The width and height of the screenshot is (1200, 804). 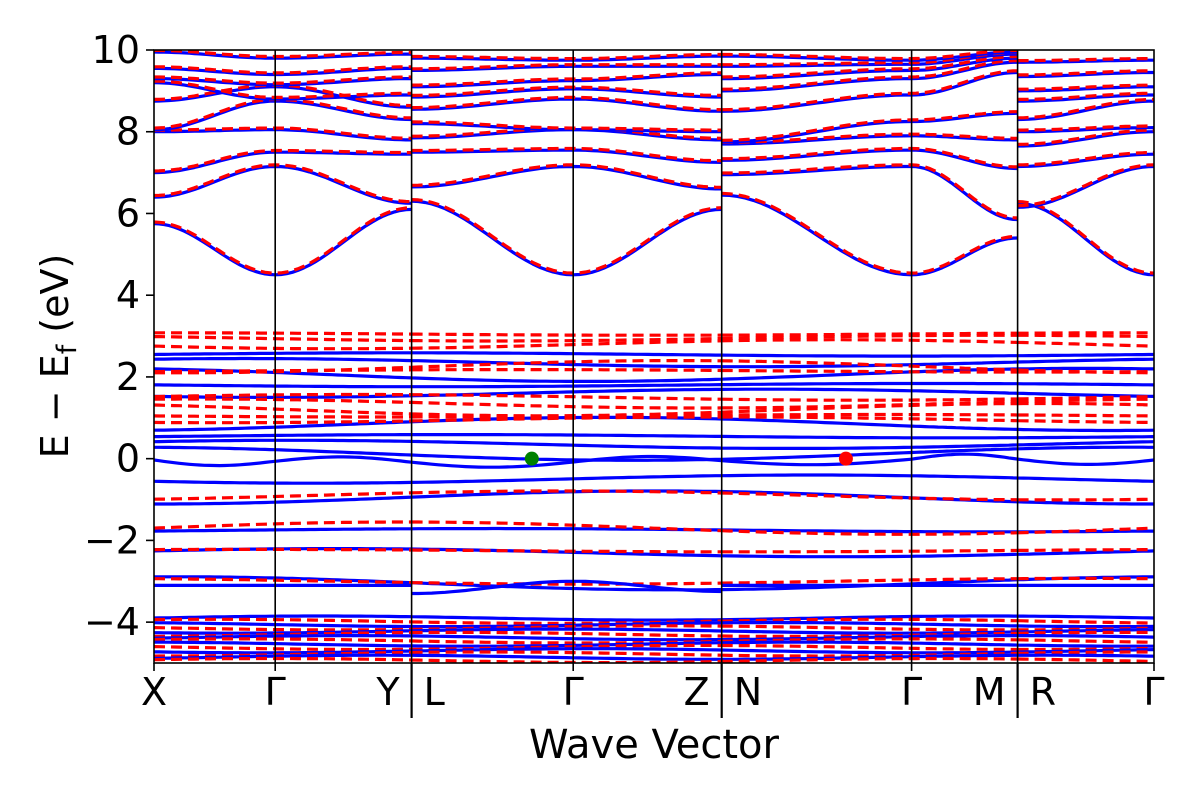 I want to click on y-tick-label: 4, so click(x=128, y=295).